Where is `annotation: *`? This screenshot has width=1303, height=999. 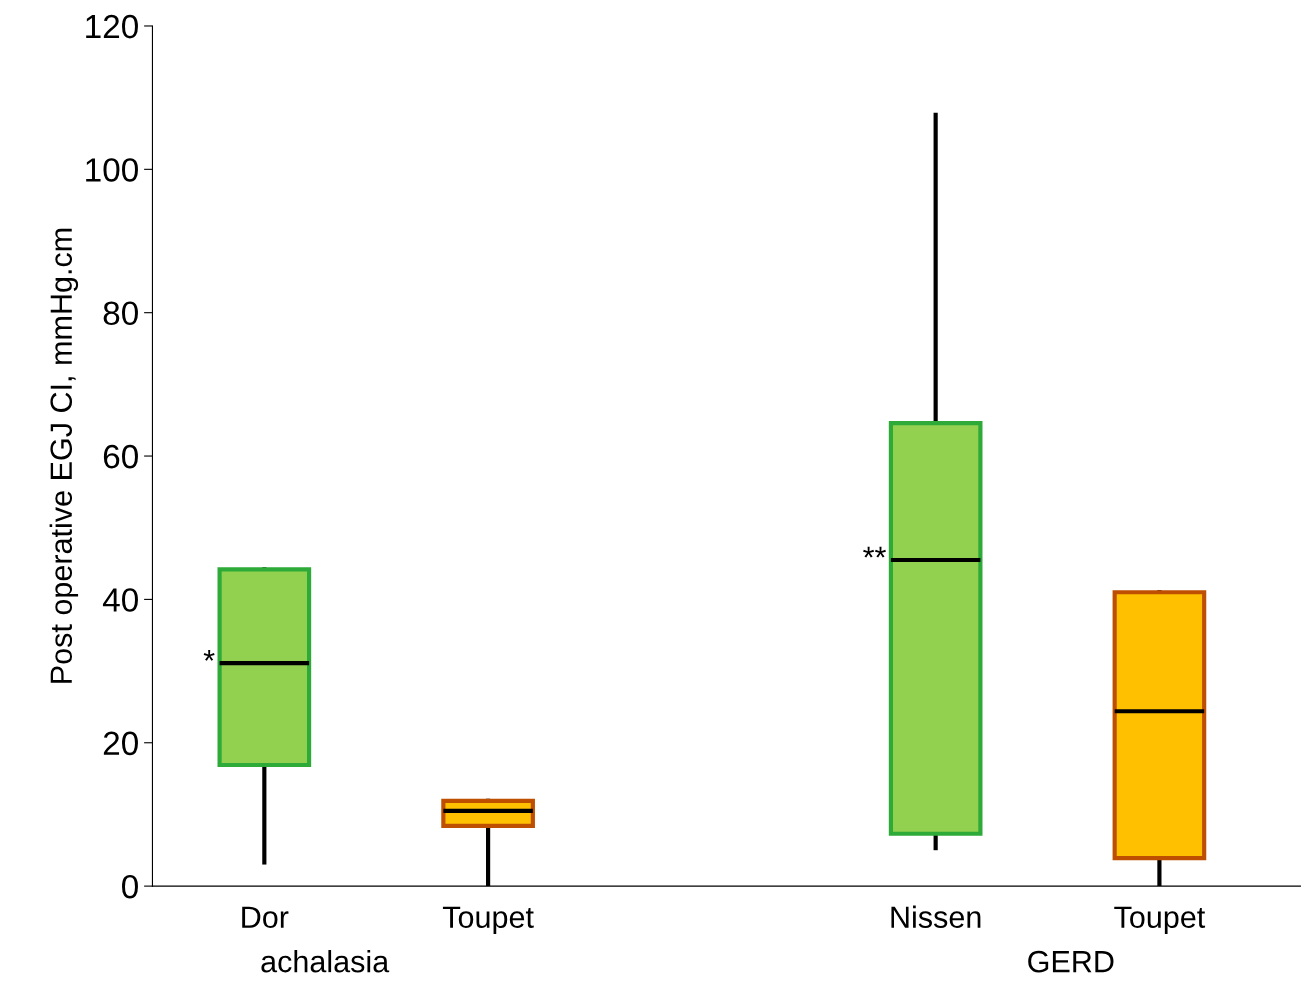
annotation: * is located at coordinates (209, 655).